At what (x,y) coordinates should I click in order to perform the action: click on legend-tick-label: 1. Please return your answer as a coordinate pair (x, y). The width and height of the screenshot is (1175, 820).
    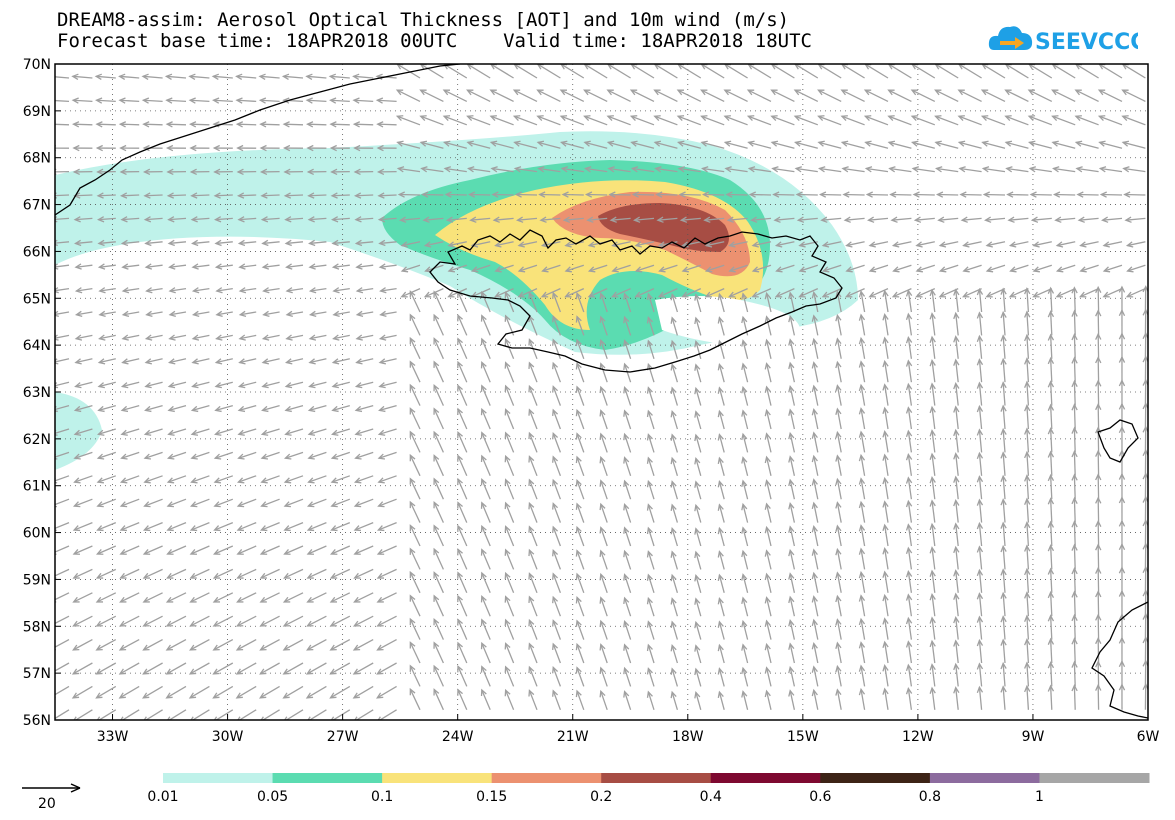
    Looking at the image, I should click on (1039, 797).